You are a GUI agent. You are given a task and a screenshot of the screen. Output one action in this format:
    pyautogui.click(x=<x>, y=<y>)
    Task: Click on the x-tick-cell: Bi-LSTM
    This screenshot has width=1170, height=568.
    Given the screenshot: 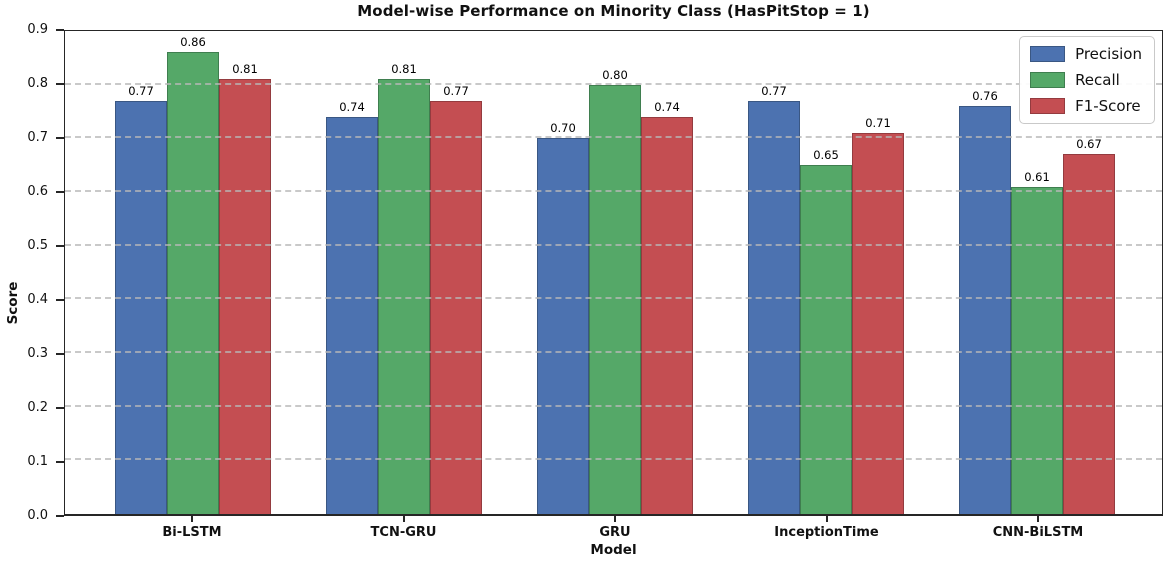 What is the action you would take?
    pyautogui.click(x=192, y=528)
    